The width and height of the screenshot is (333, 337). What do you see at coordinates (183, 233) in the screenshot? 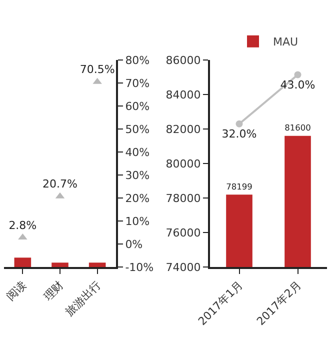
I see `y-tick-label: 76000` at bounding box center [183, 233].